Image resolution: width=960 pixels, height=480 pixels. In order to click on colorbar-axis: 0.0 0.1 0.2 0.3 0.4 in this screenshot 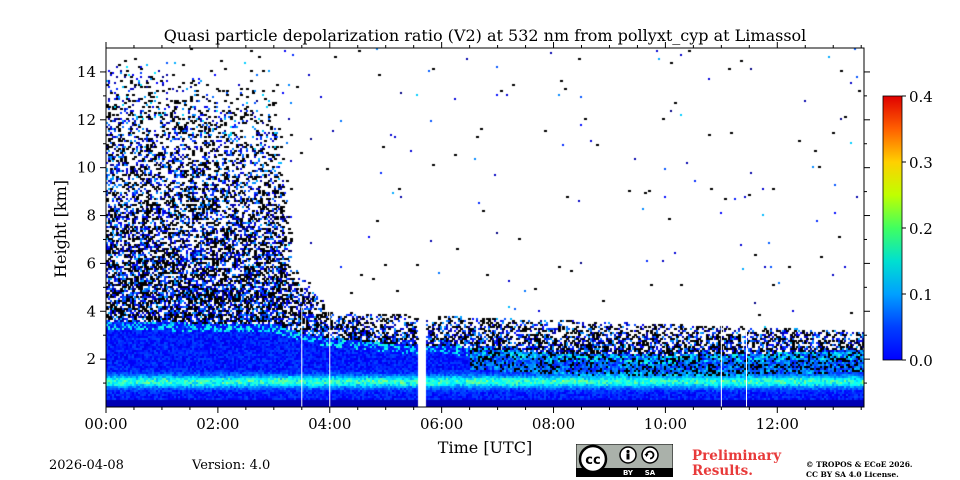, I will do `click(917, 229)`.